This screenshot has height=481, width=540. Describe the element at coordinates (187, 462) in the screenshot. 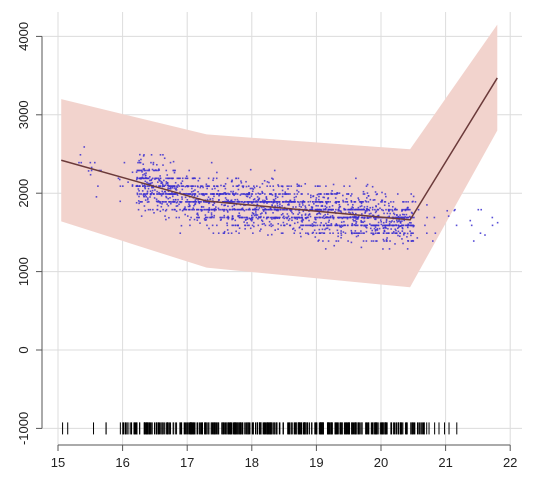

I see `x-tick-label: 17` at that location.